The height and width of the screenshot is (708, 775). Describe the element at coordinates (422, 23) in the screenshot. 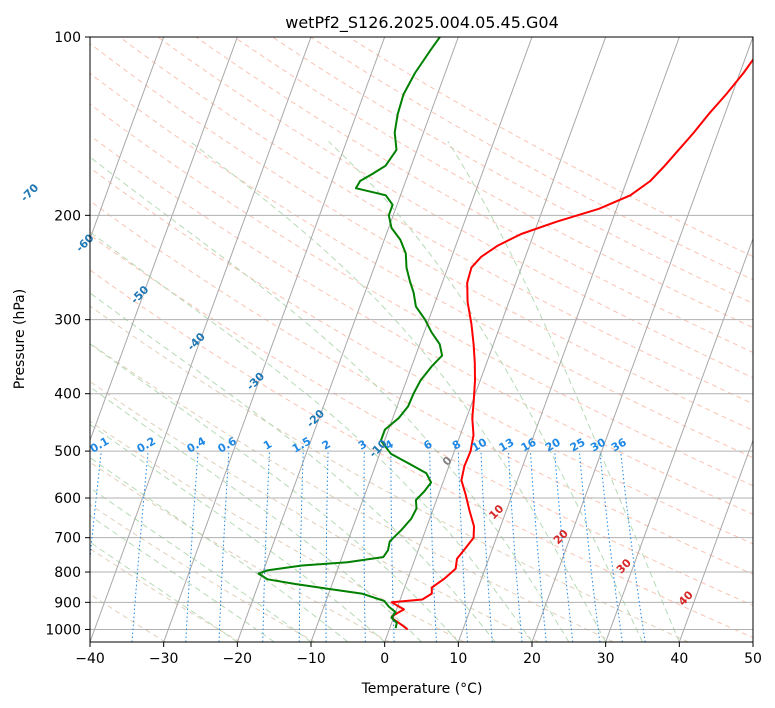

I see `chart-title: wetPf2_S126.2025.004.05.45.G04` at that location.